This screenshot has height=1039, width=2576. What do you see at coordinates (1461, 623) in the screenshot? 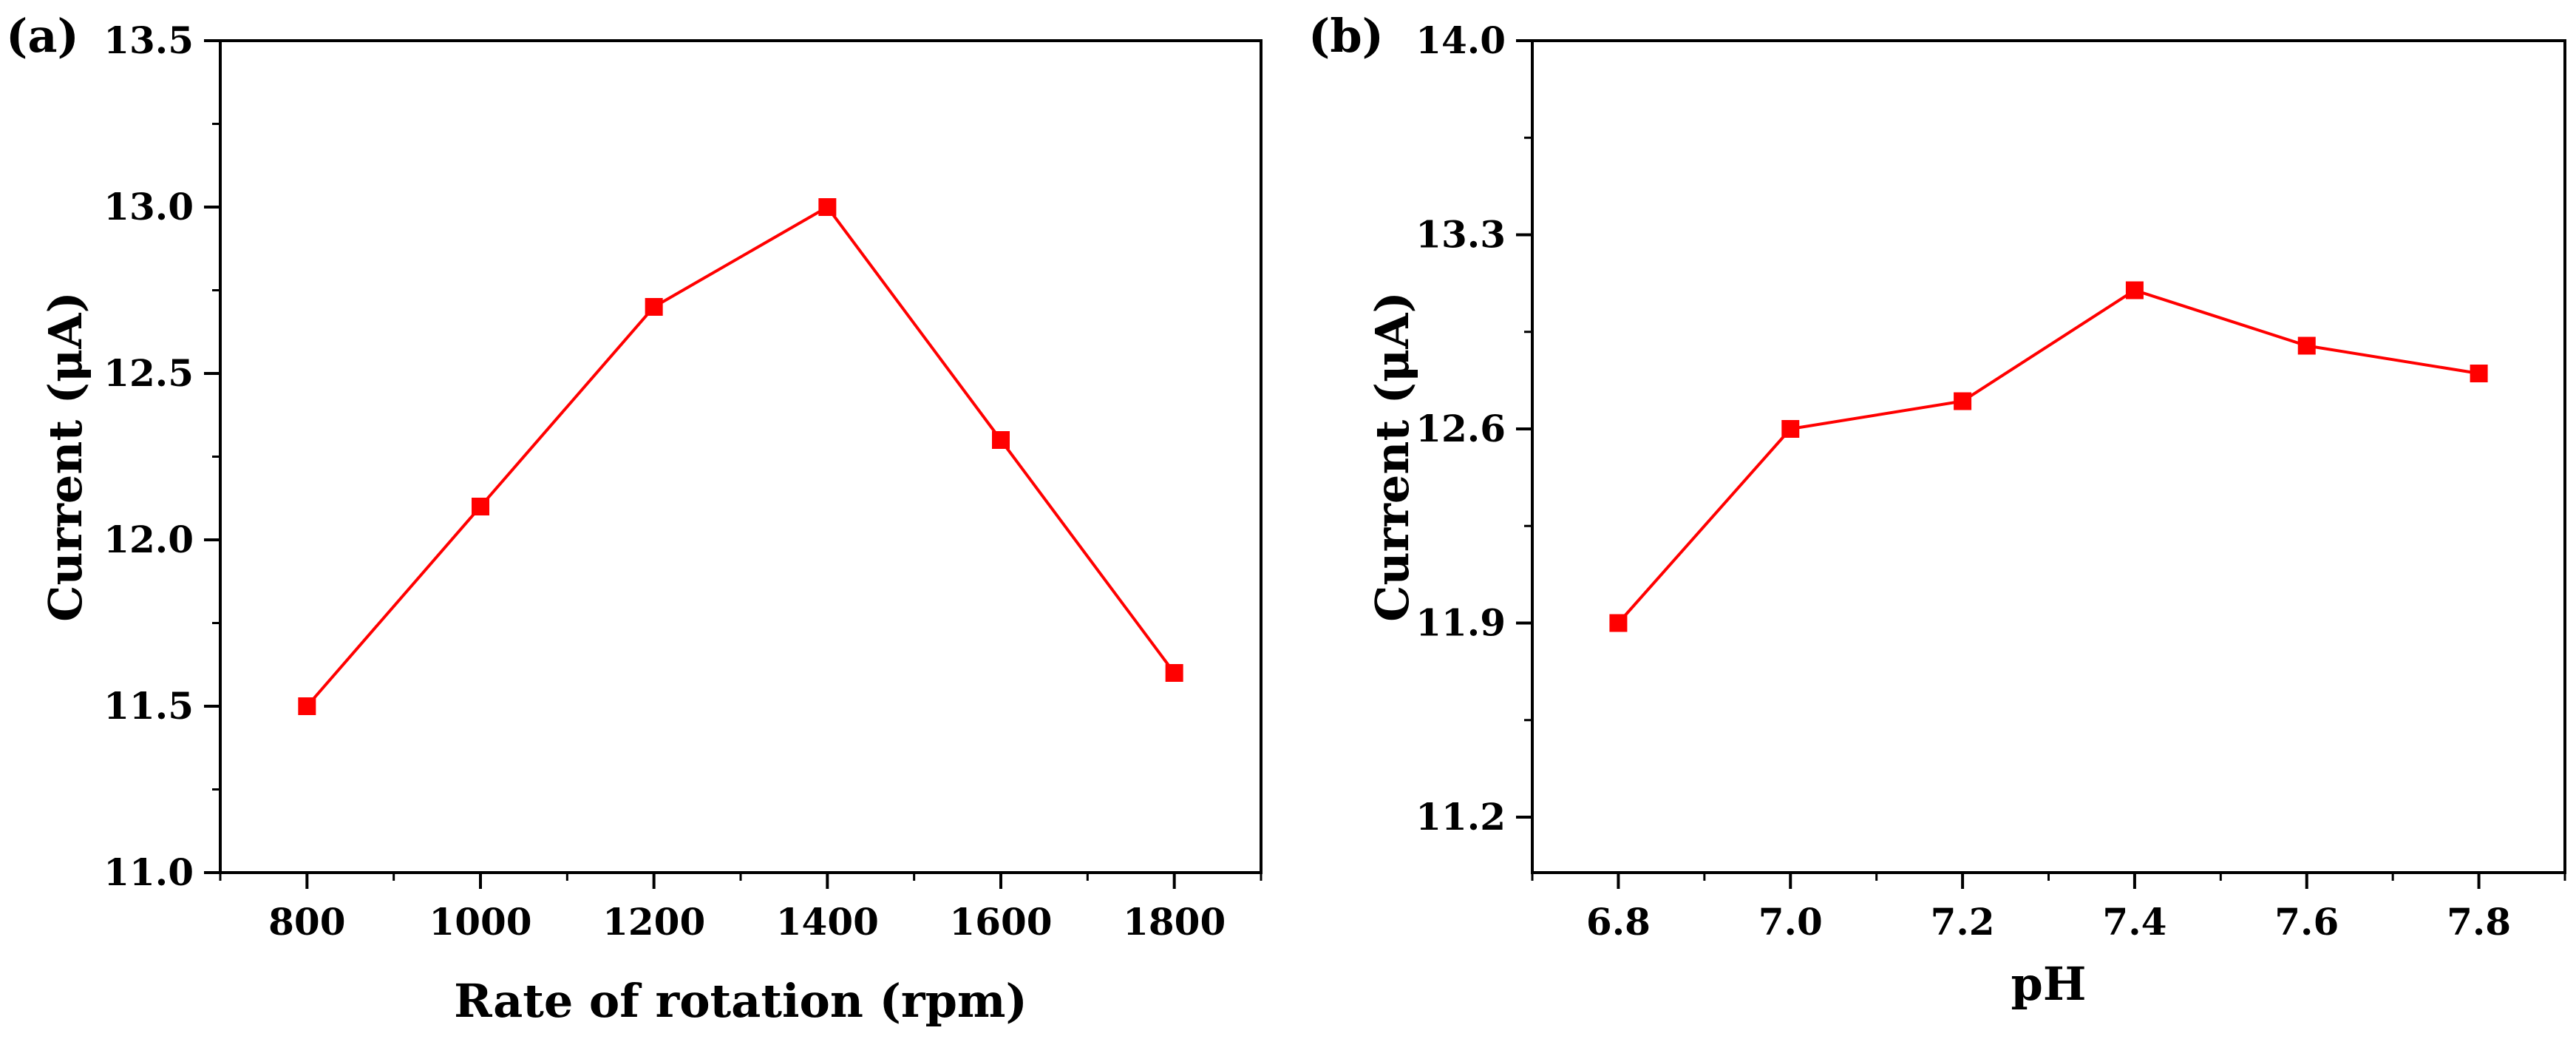
I see `y-tick-label: 11.9` at bounding box center [1461, 623].